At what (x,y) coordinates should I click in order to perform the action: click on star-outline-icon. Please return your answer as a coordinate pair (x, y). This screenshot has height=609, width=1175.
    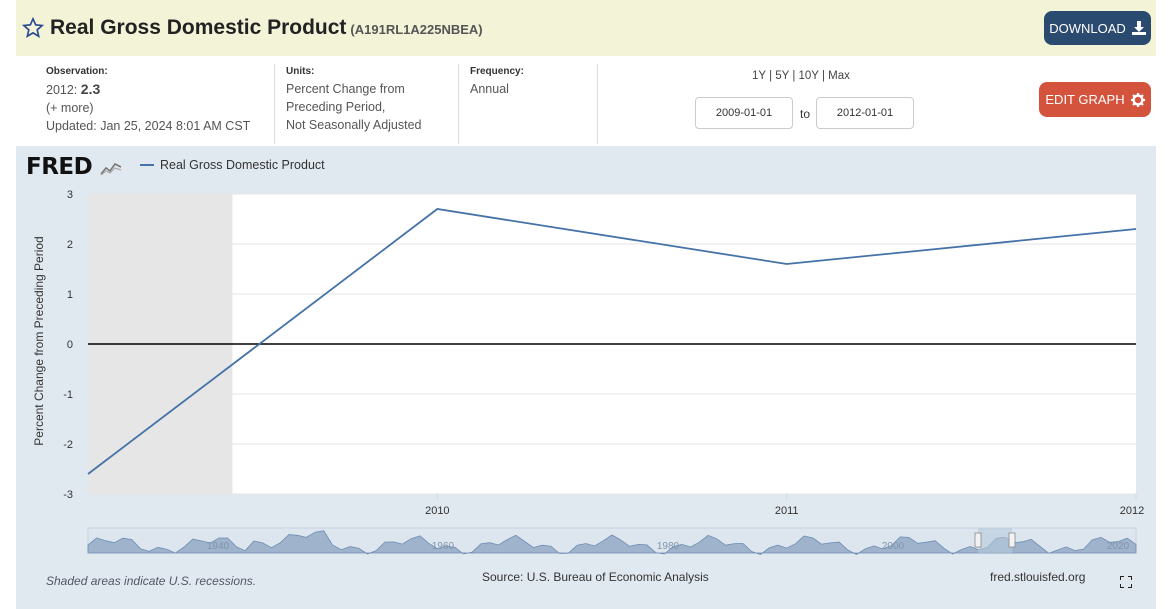
    Looking at the image, I should click on (33, 28).